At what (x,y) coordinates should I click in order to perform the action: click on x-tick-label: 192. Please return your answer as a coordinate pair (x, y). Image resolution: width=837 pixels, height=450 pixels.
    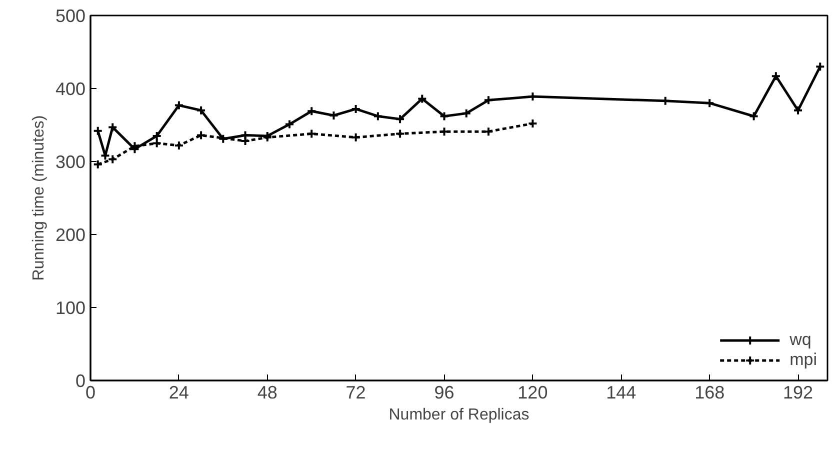
    Looking at the image, I should click on (798, 392).